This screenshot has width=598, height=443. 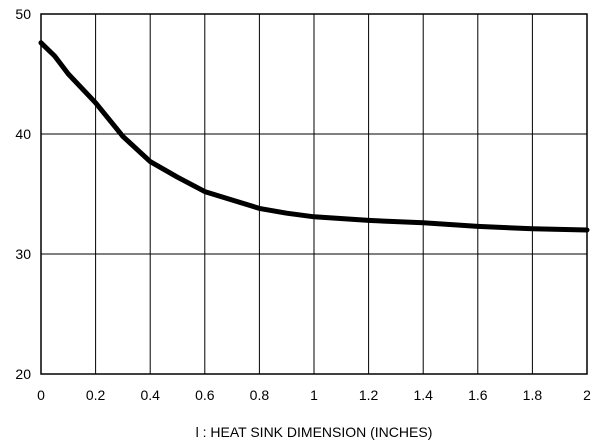 What do you see at coordinates (478, 395) in the screenshot?
I see `x-tick-label-8: 1.6` at bounding box center [478, 395].